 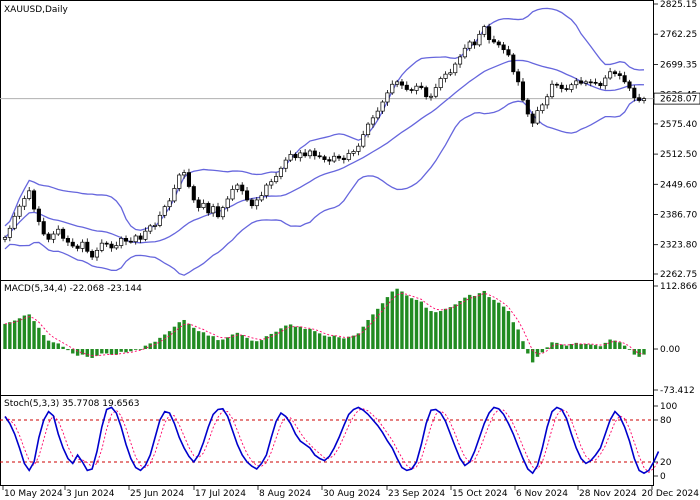 I want to click on macd-axis: 112.866 0.00 -73.412, so click(x=675, y=339).